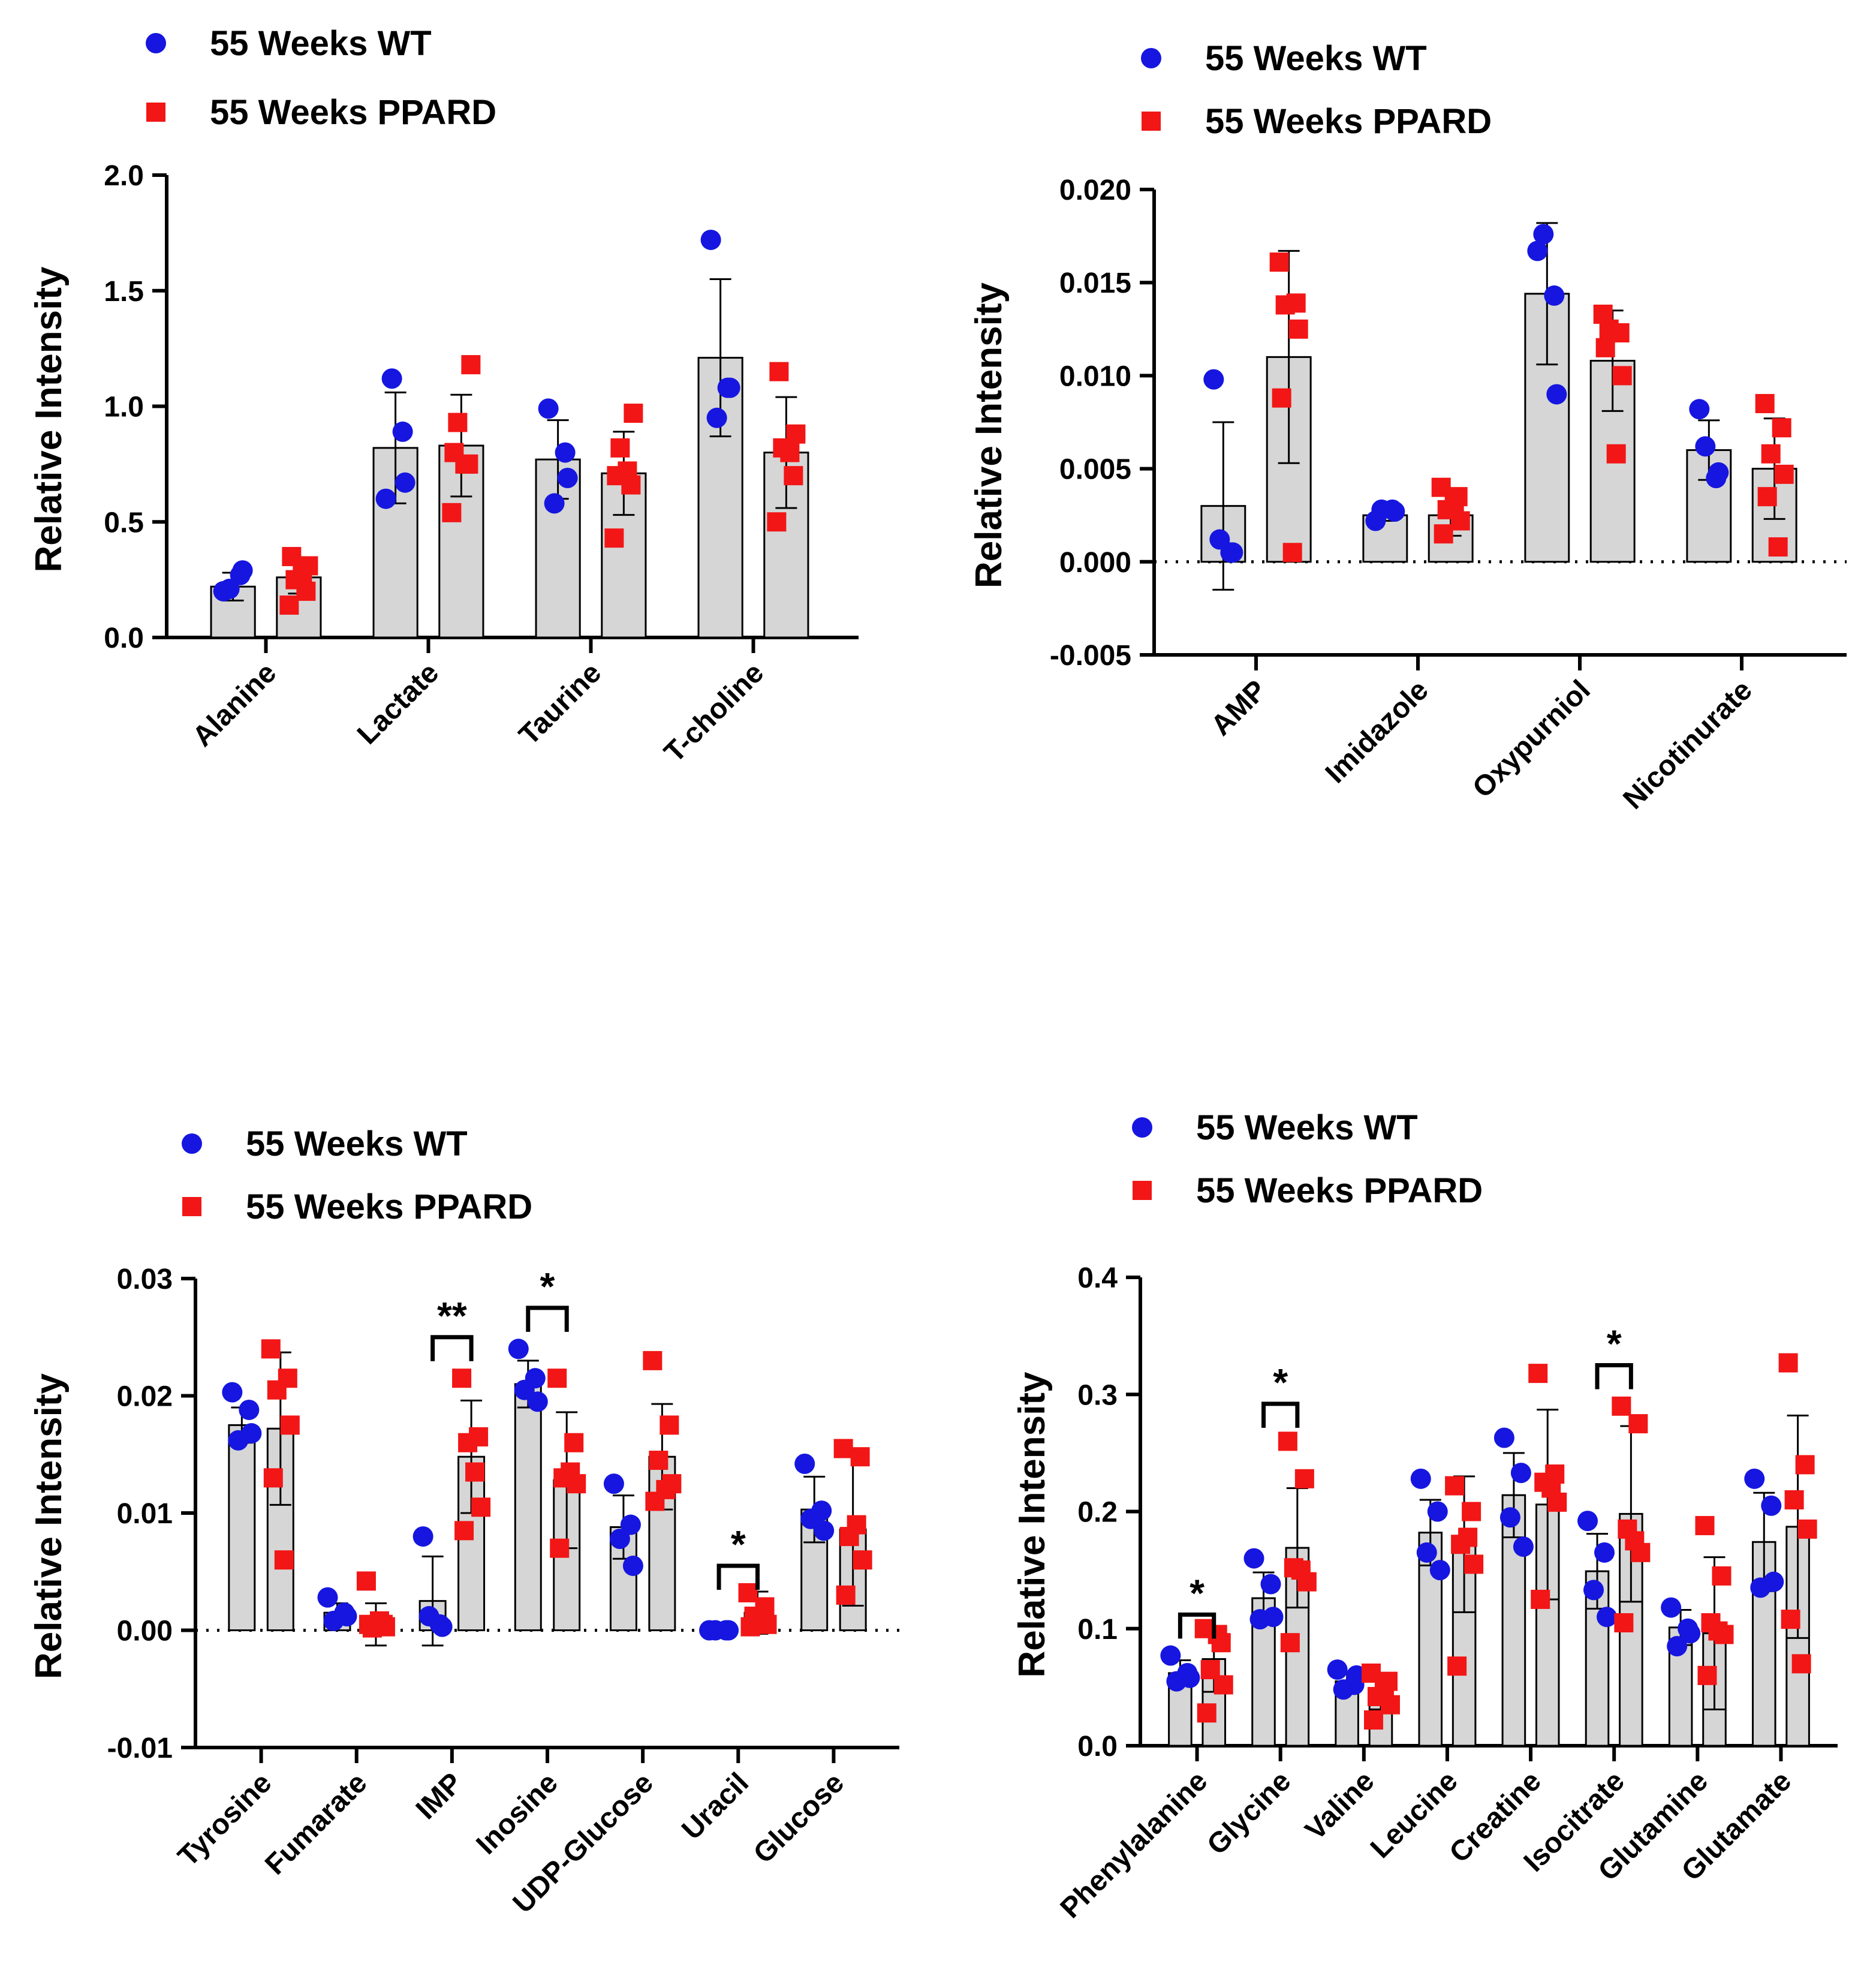 This screenshot has height=1988, width=1873. Describe the element at coordinates (1097, 1630) in the screenshot. I see `y-tick-label: 0.1` at that location.